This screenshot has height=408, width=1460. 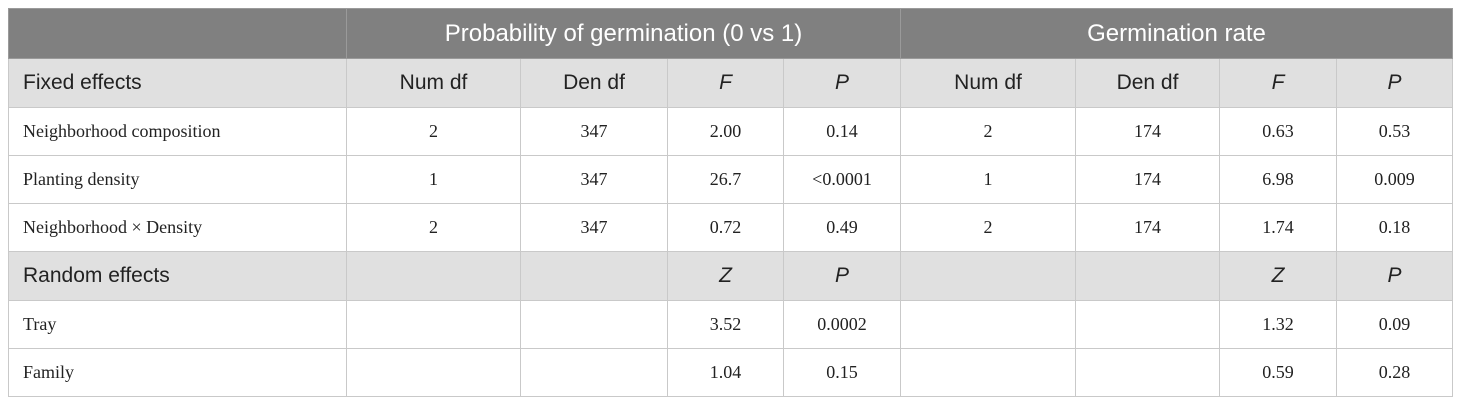 What do you see at coordinates (1394, 179) in the screenshot?
I see `value-cell: 0.009` at bounding box center [1394, 179].